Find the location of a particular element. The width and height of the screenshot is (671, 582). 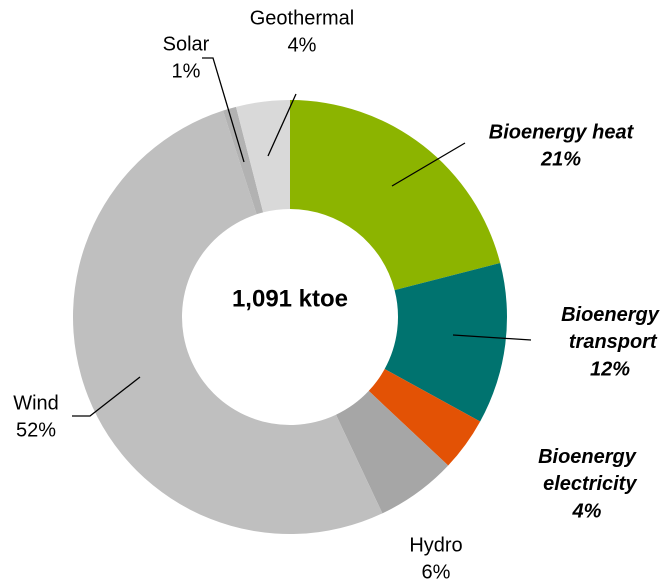

value-label: 52% is located at coordinates (36, 430).